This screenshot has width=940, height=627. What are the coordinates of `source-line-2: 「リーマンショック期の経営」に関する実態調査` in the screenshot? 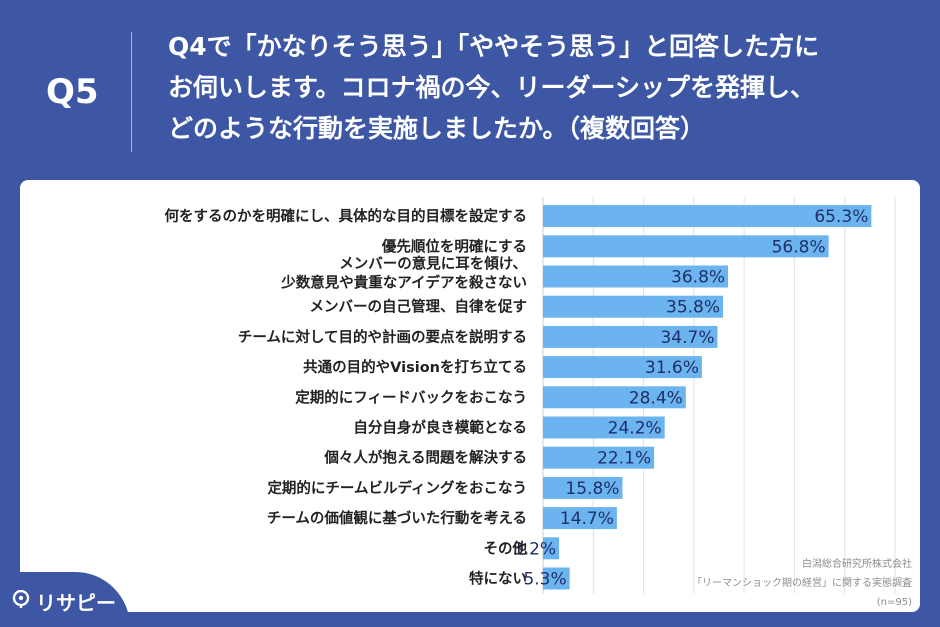 It's located at (802, 583).